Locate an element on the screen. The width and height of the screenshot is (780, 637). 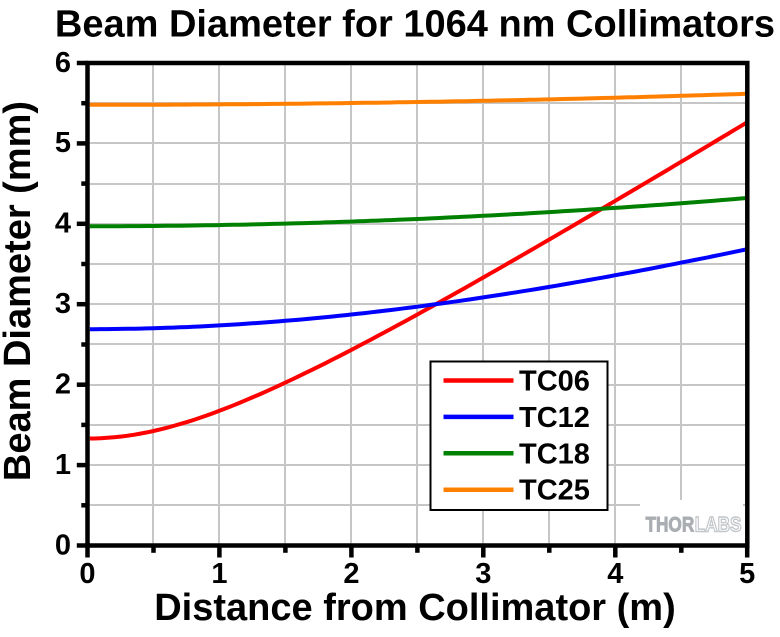
svg-text:Beam Diameter for 1064 nm Coll: Beam Diameter for 1064 nm Collimators is located at coordinates (415, 25).